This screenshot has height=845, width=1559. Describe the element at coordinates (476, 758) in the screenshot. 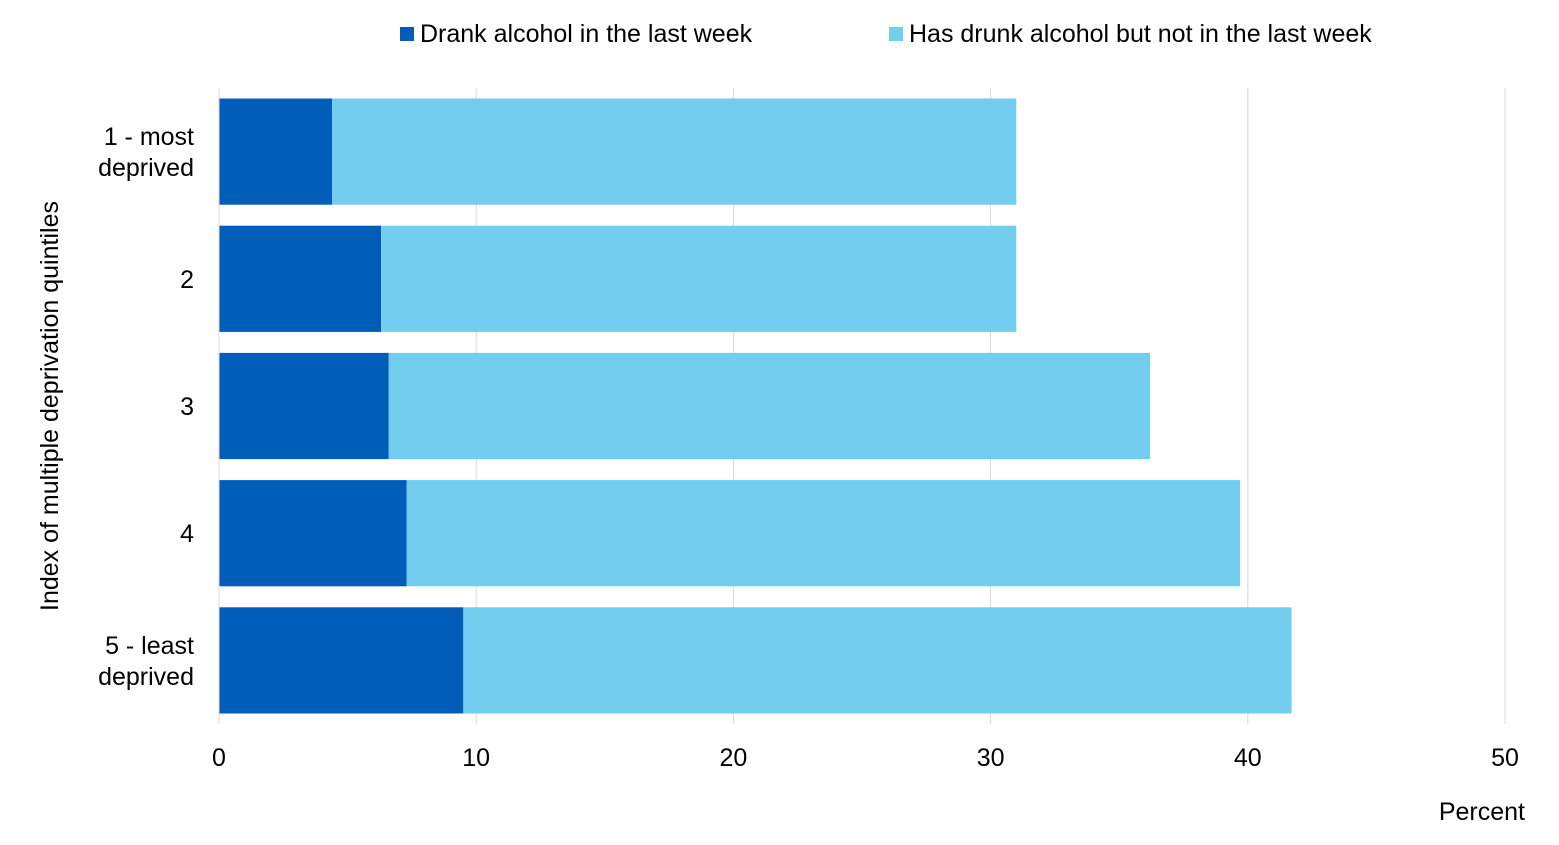

I see `x-tick-label-10: 10` at that location.